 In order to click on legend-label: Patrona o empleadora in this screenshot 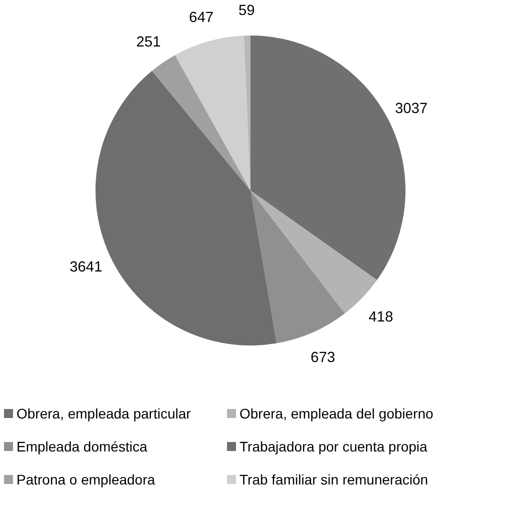, I will do `click(86, 480)`.